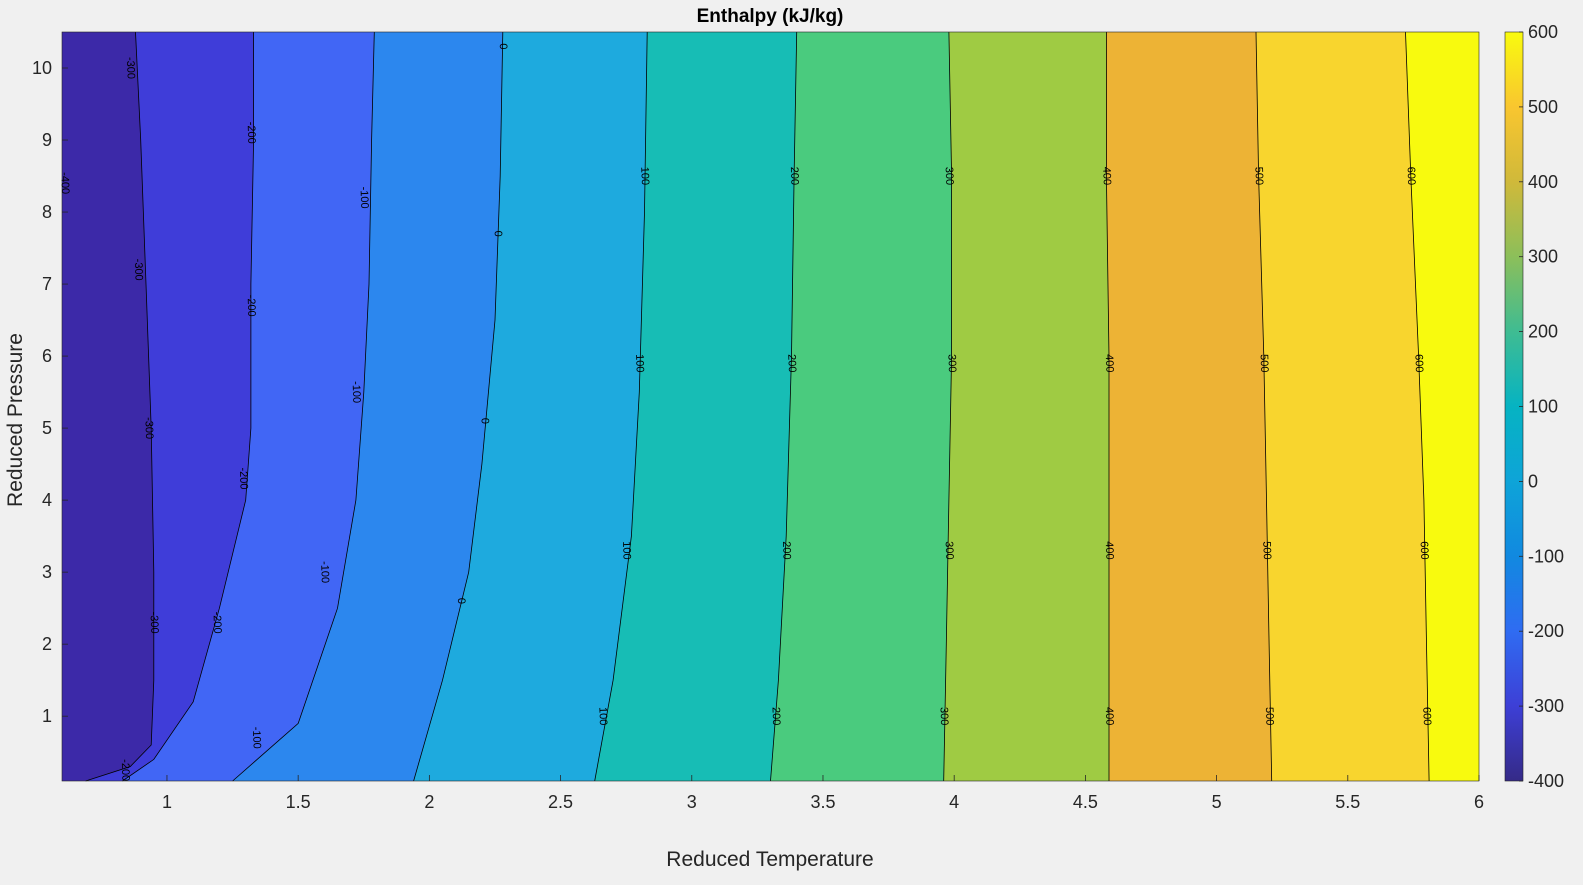 The width and height of the screenshot is (1583, 885). I want to click on y-tick-label: 5, so click(47, 428).